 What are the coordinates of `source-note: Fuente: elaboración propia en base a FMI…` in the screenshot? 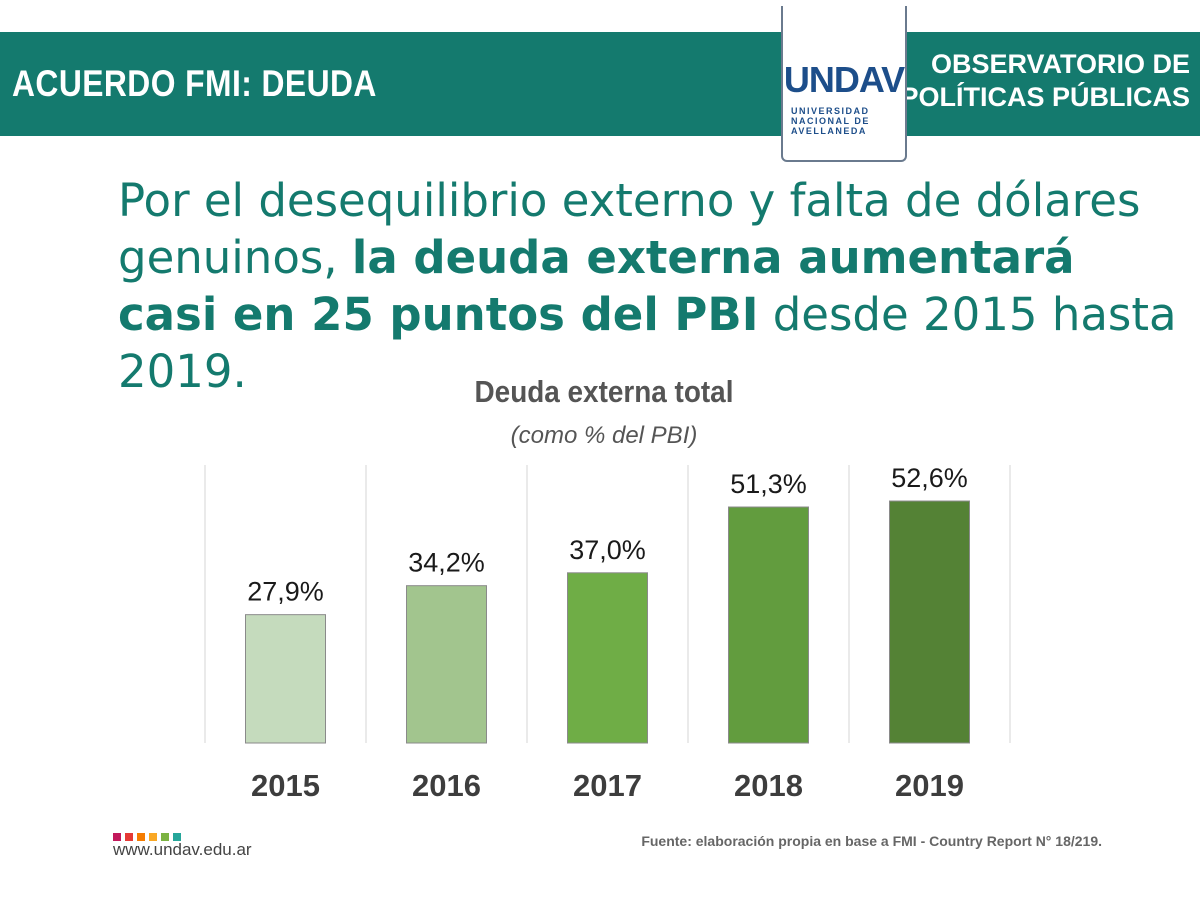 It's located at (871, 841).